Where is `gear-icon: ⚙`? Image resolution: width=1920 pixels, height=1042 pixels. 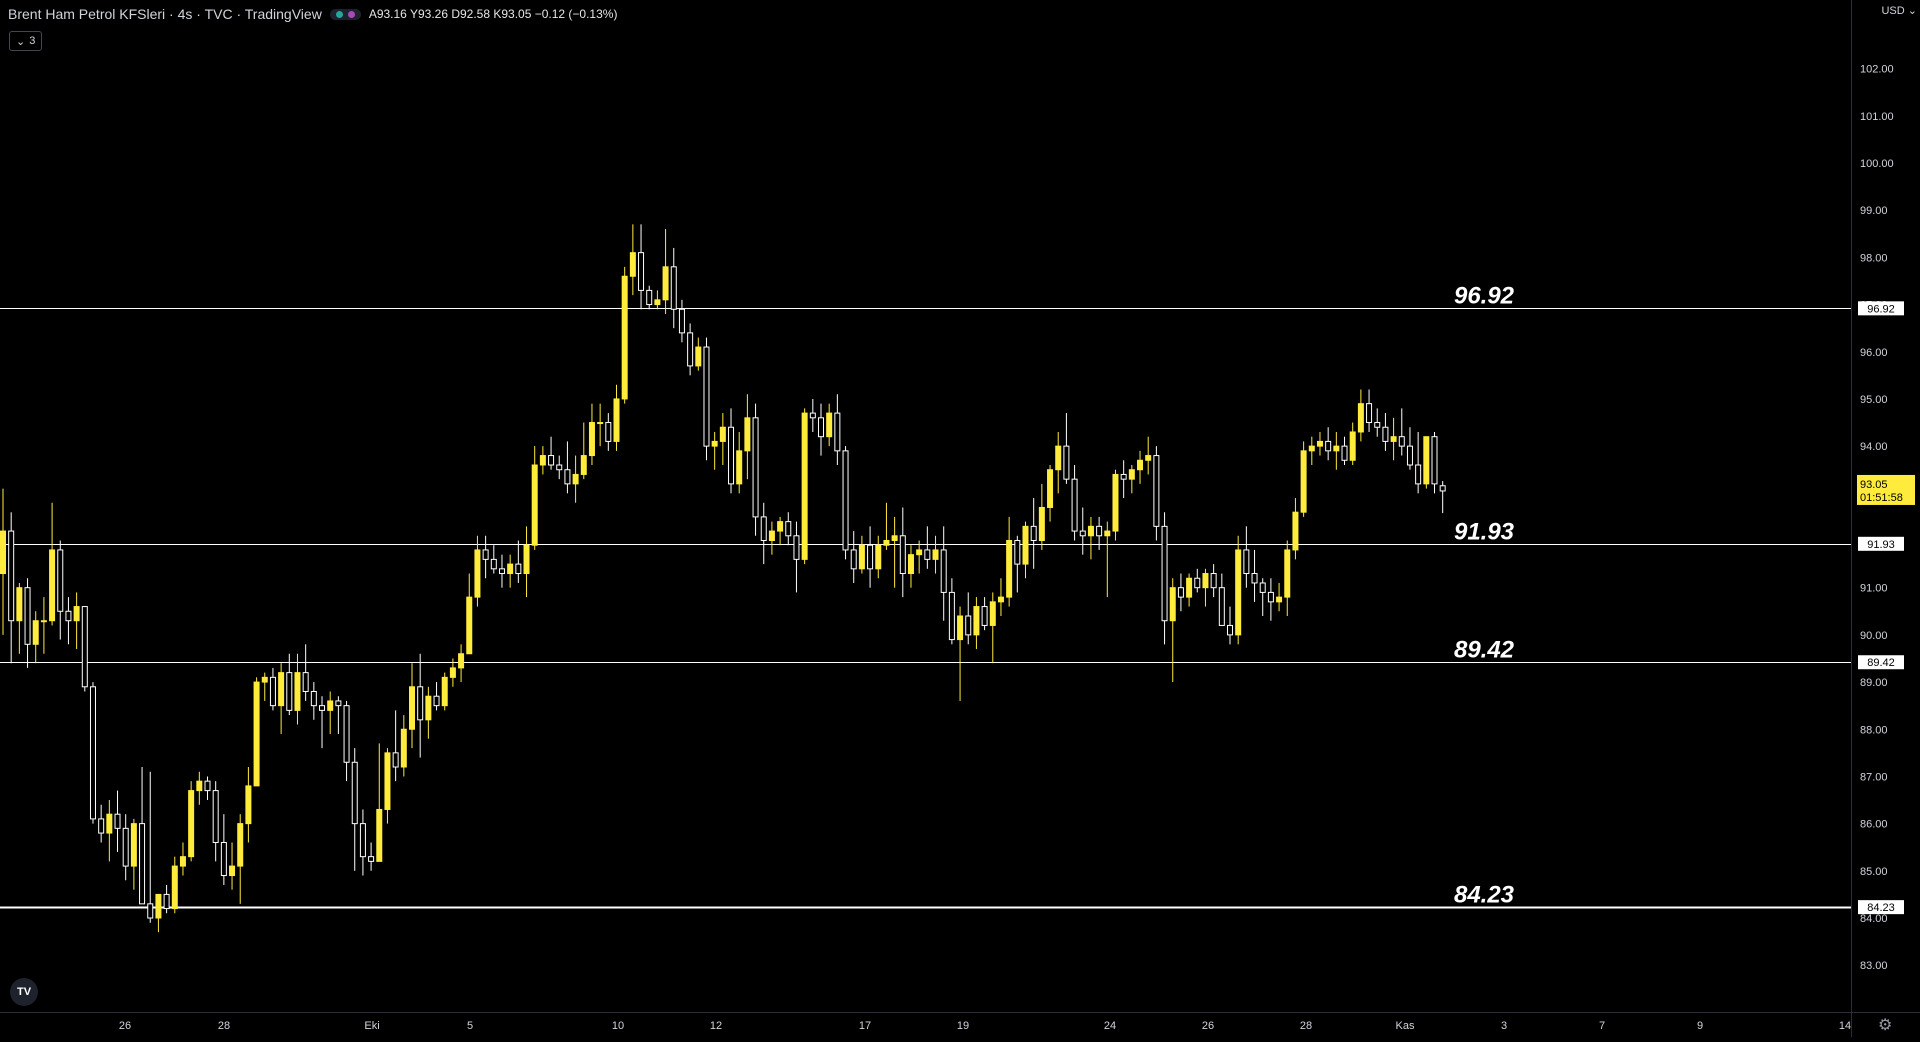 gear-icon: ⚙ is located at coordinates (1885, 1025).